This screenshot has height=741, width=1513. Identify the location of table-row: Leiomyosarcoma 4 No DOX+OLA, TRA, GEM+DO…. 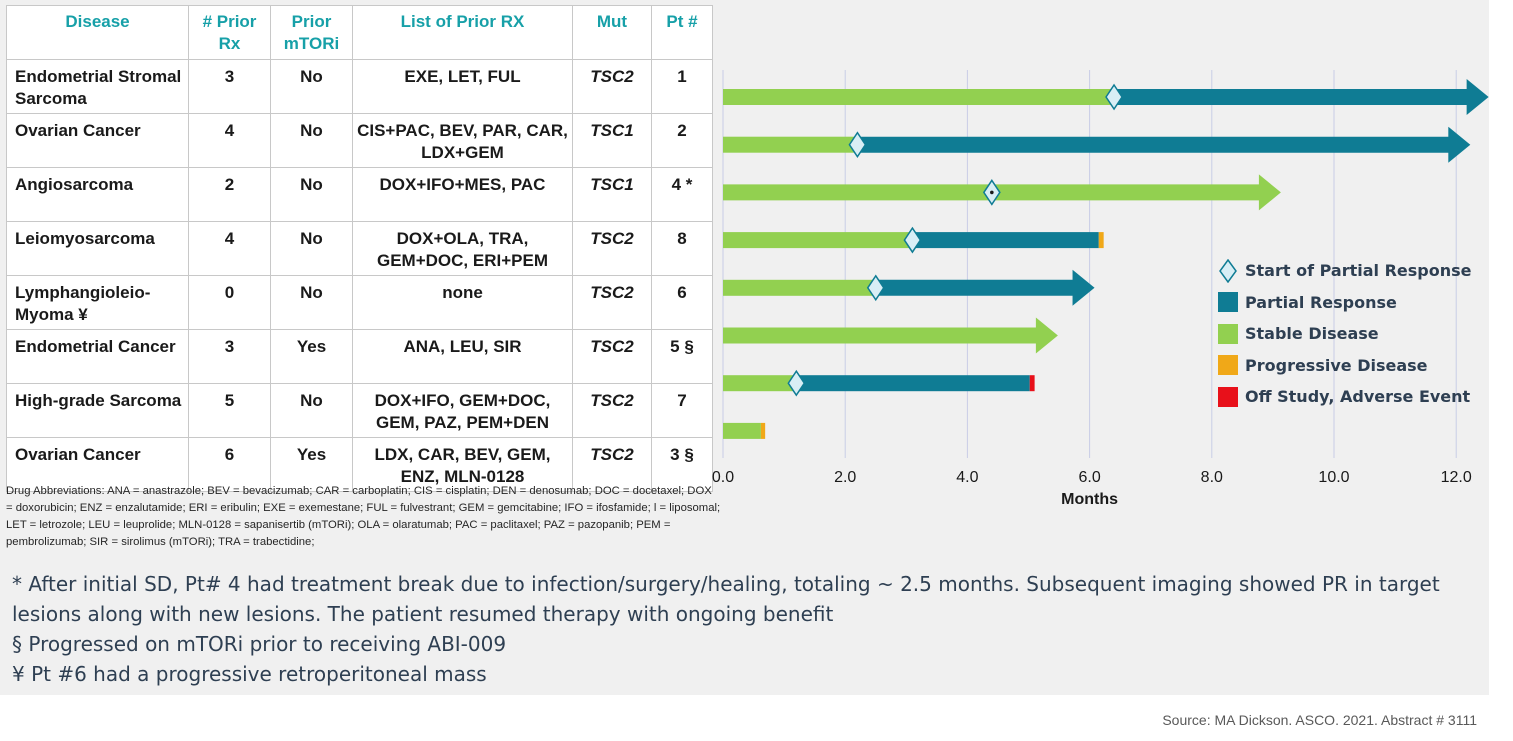
(359, 248).